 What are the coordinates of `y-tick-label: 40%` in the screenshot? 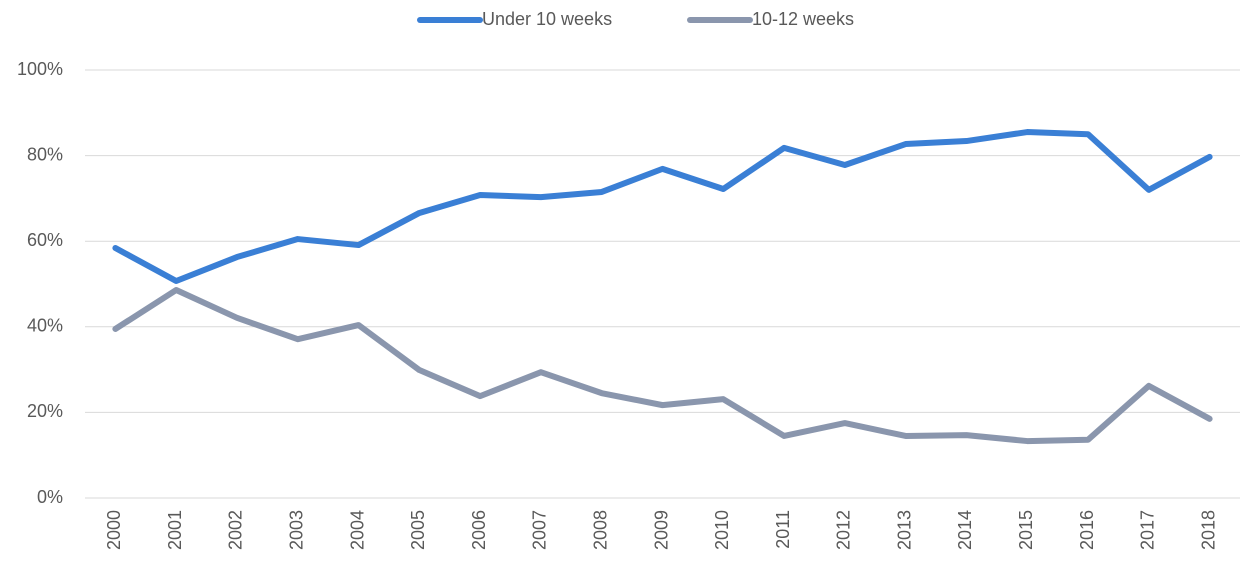 It's located at (45, 326).